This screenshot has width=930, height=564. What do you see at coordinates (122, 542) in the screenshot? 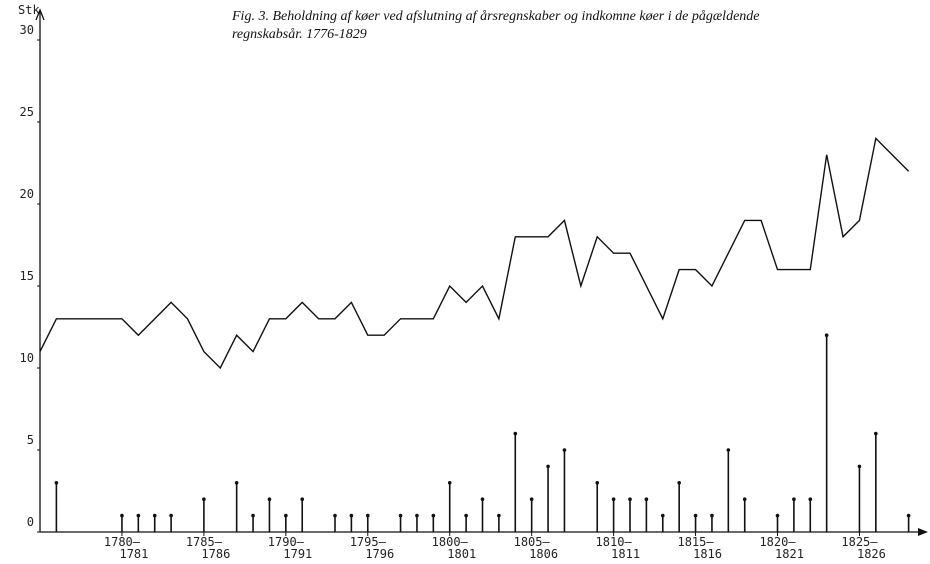
I see `x-tick-label: 1780–` at bounding box center [122, 542].